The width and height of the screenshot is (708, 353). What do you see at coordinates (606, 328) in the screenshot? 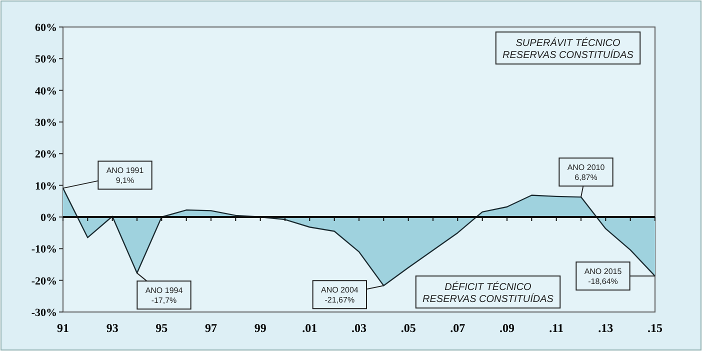
I see `x-tick-label: .13` at bounding box center [606, 328].